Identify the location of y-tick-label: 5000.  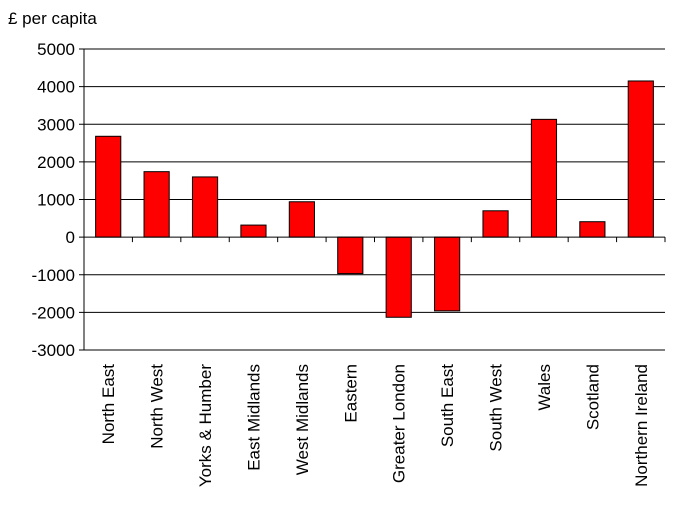
(56, 49).